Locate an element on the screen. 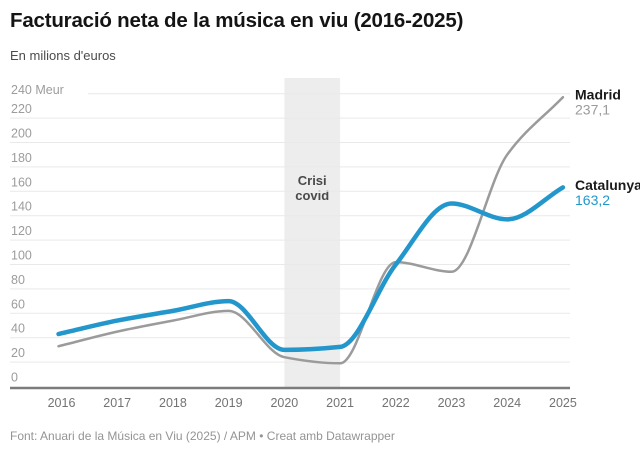 Image resolution: width=640 pixels, height=455 pixels. x-tick-label: 2018 is located at coordinates (173, 403).